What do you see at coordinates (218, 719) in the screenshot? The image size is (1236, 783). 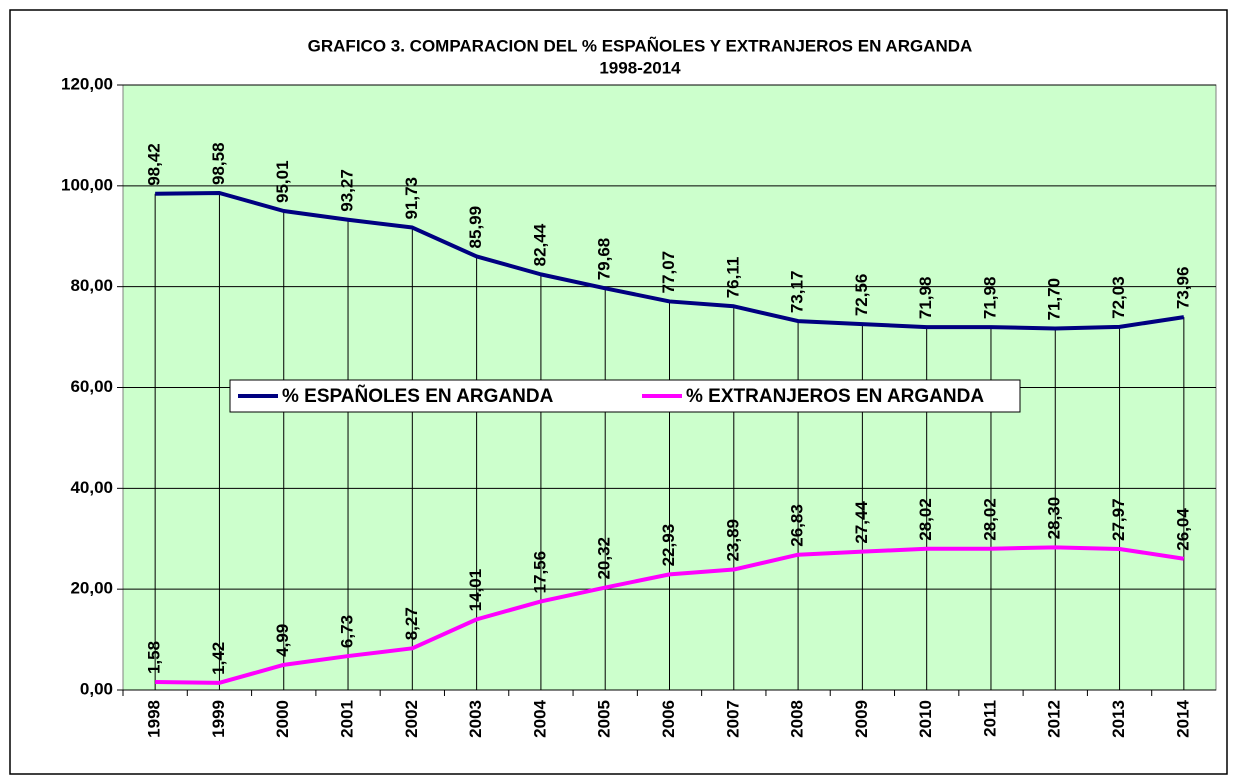 I see `x-tick-label: 1999` at bounding box center [218, 719].